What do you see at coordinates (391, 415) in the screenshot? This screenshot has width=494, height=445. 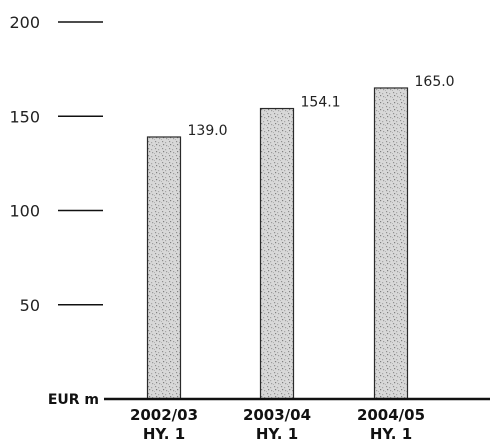 I see `x-category-label: 2004/05` at bounding box center [391, 415].